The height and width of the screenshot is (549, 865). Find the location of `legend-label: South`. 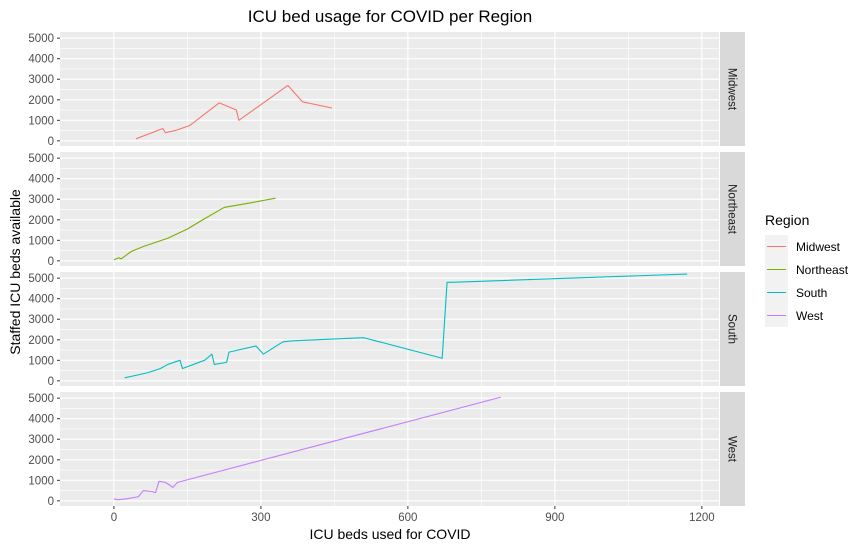

legend-label: South is located at coordinates (811, 293).